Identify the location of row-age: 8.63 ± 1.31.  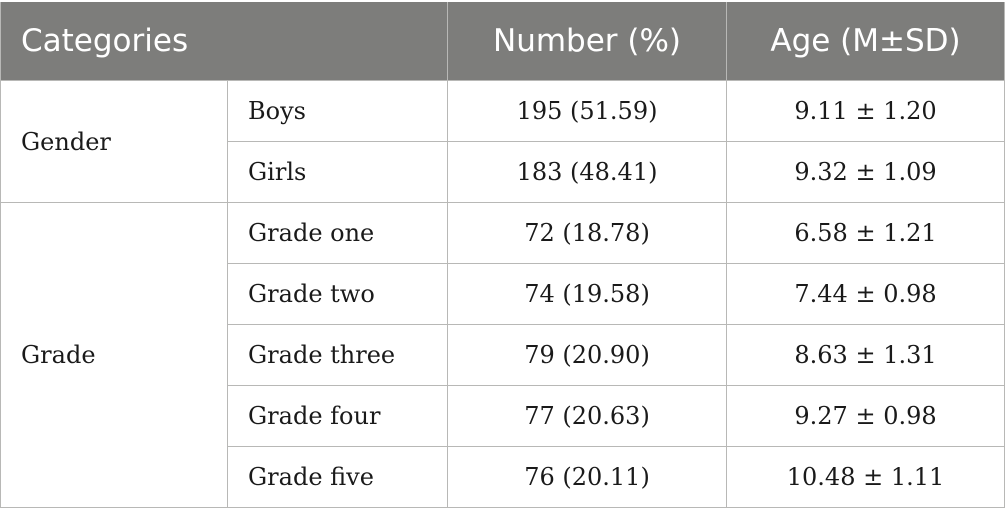
(865, 355).